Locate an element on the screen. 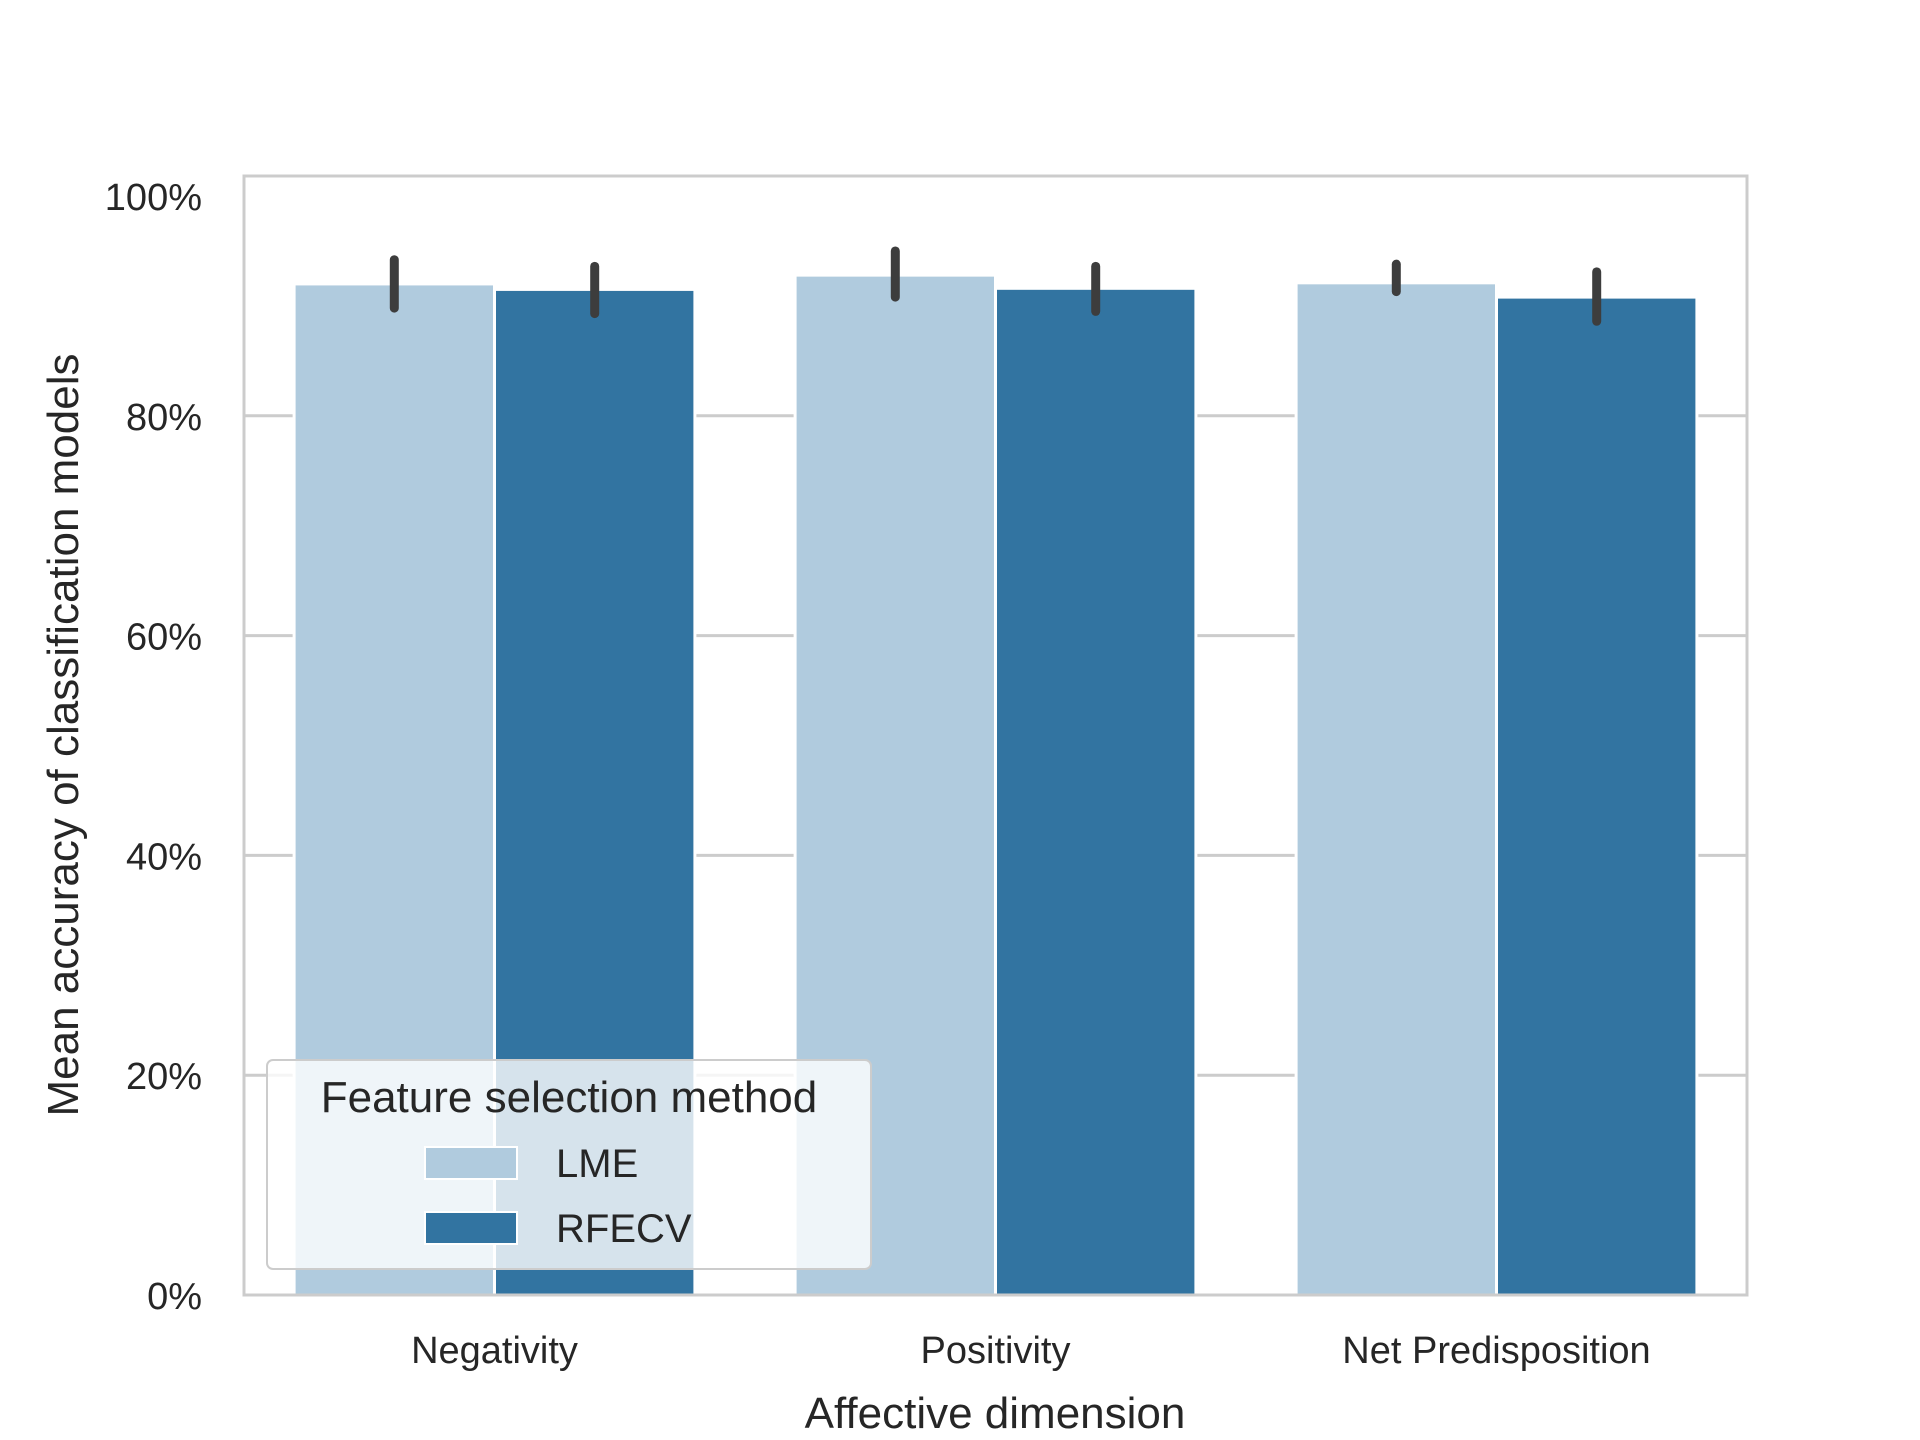 This screenshot has width=1920, height=1440. legend-title: Feature selection method is located at coordinates (569, 1097).